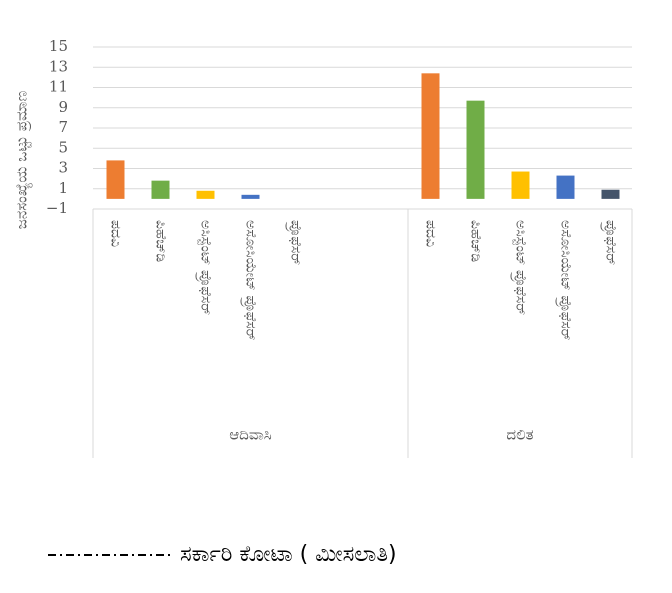 The width and height of the screenshot is (672, 593). Describe the element at coordinates (63, 168) in the screenshot. I see `y-tick-label: 3` at that location.